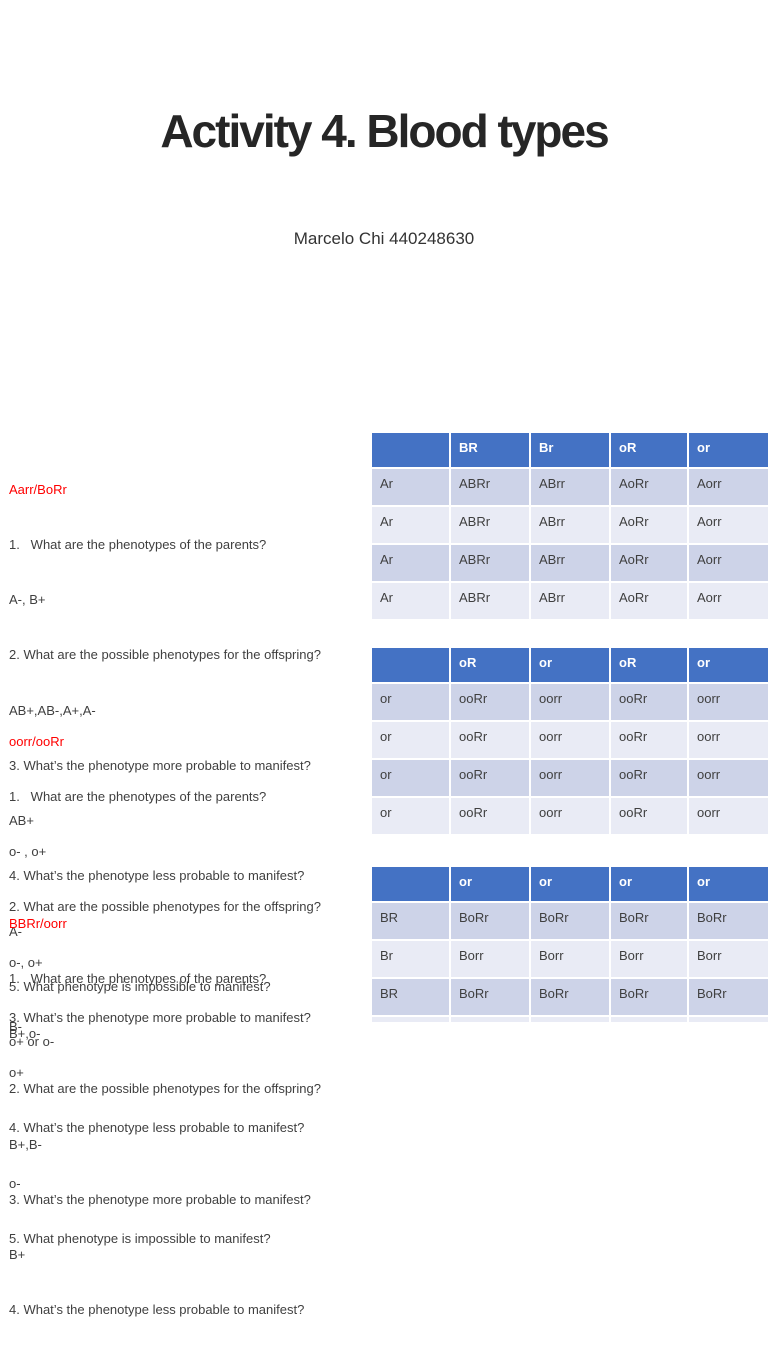  I want to click on page-subtitle: Marcelo Chi 440248630, so click(384, 238).